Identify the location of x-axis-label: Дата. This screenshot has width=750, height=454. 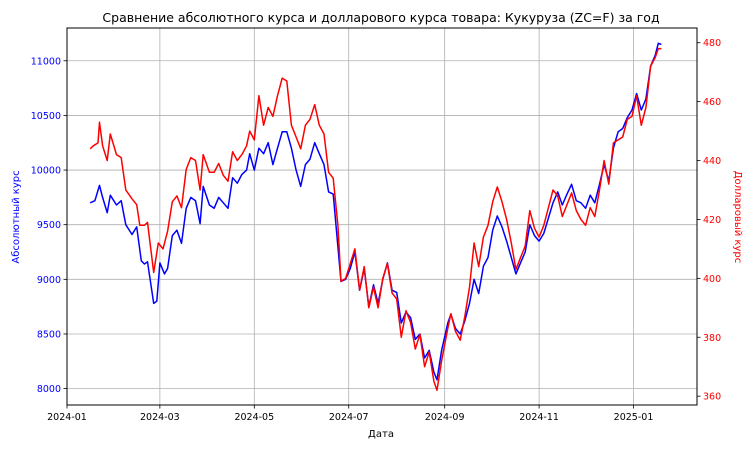
(381, 434).